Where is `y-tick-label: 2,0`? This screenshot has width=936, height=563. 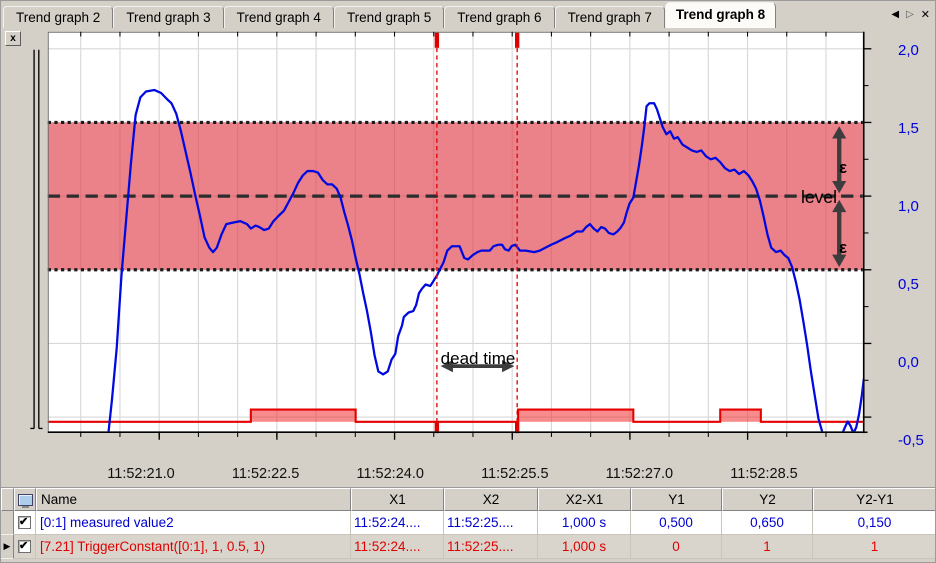 y-tick-label: 2,0 is located at coordinates (908, 50).